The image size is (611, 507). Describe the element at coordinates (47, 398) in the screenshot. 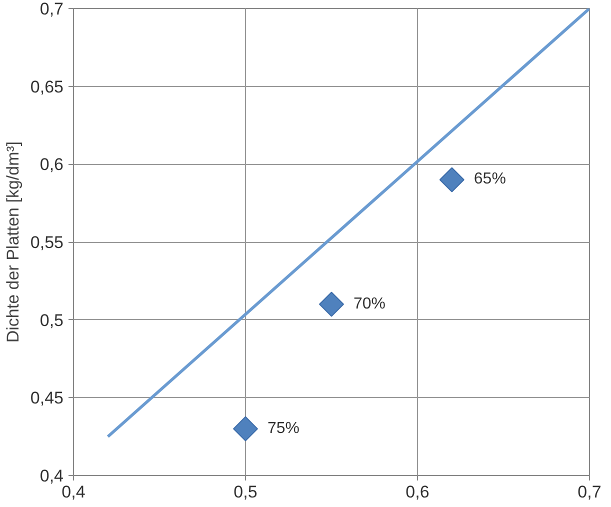

I see `y-tick-label: 0,45` at that location.